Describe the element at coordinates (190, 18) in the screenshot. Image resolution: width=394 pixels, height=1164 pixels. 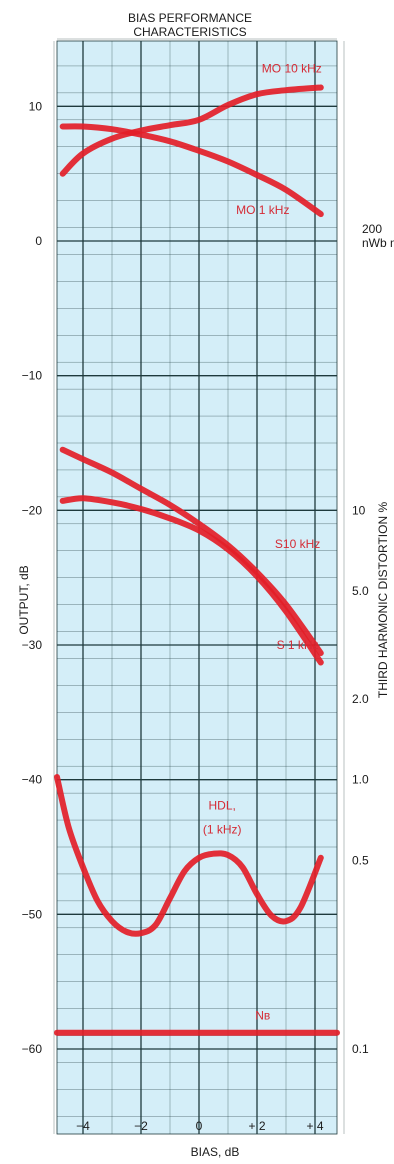
I see `chart-title-line-1: BIAS PERFORMANCE` at that location.